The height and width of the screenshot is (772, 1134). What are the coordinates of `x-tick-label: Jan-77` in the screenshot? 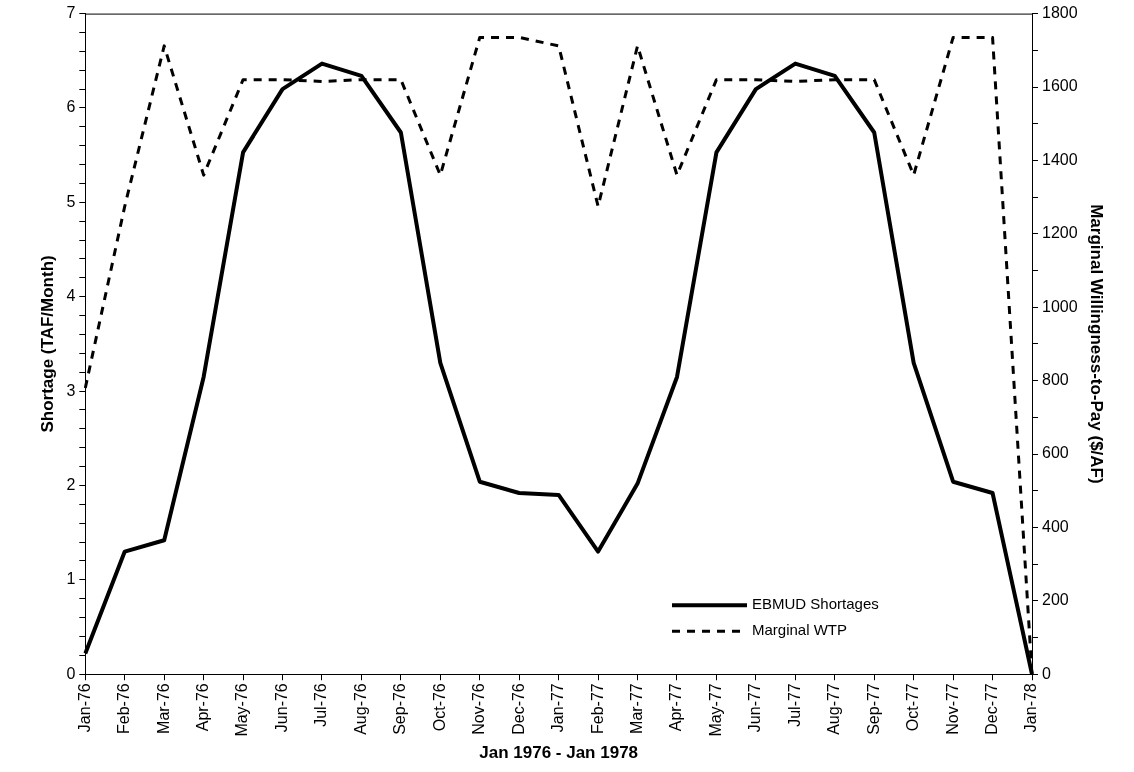 It's located at (558, 708).